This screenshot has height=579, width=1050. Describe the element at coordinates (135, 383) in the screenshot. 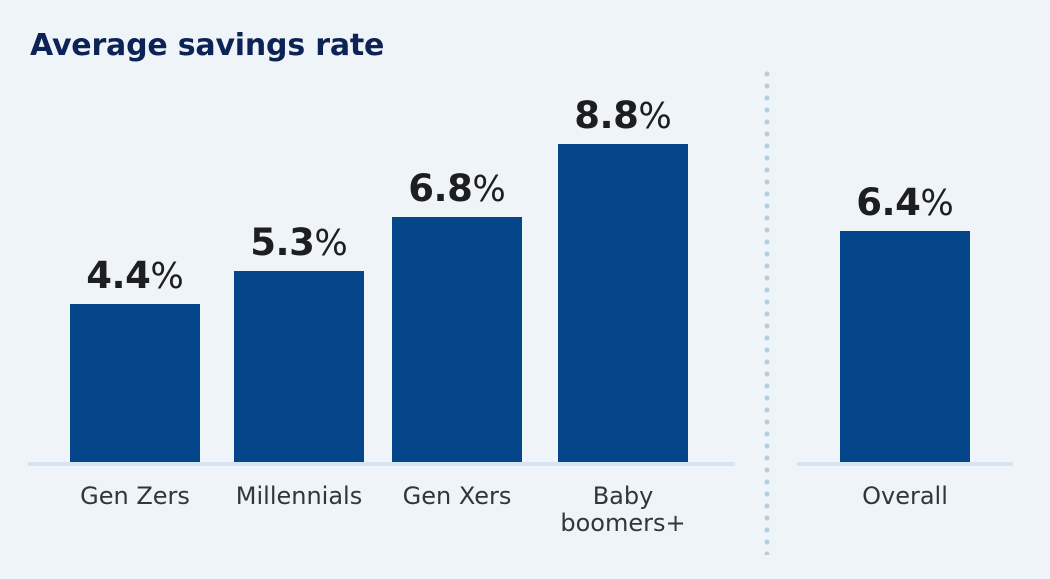

I see `bar-gen-zers` at that location.